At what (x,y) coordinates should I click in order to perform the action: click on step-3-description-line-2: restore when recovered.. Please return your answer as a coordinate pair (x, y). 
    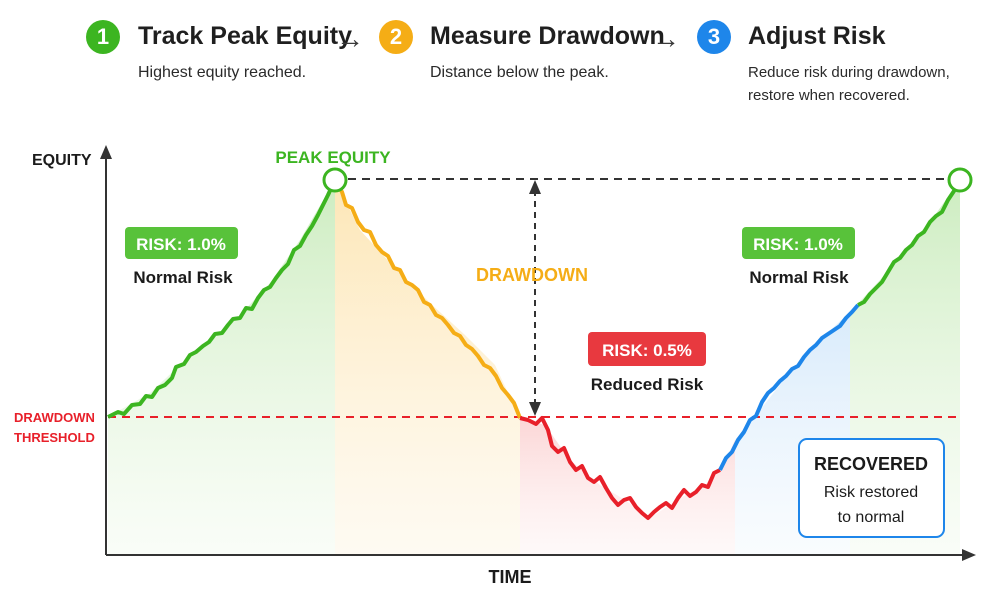
    Looking at the image, I should click on (829, 95).